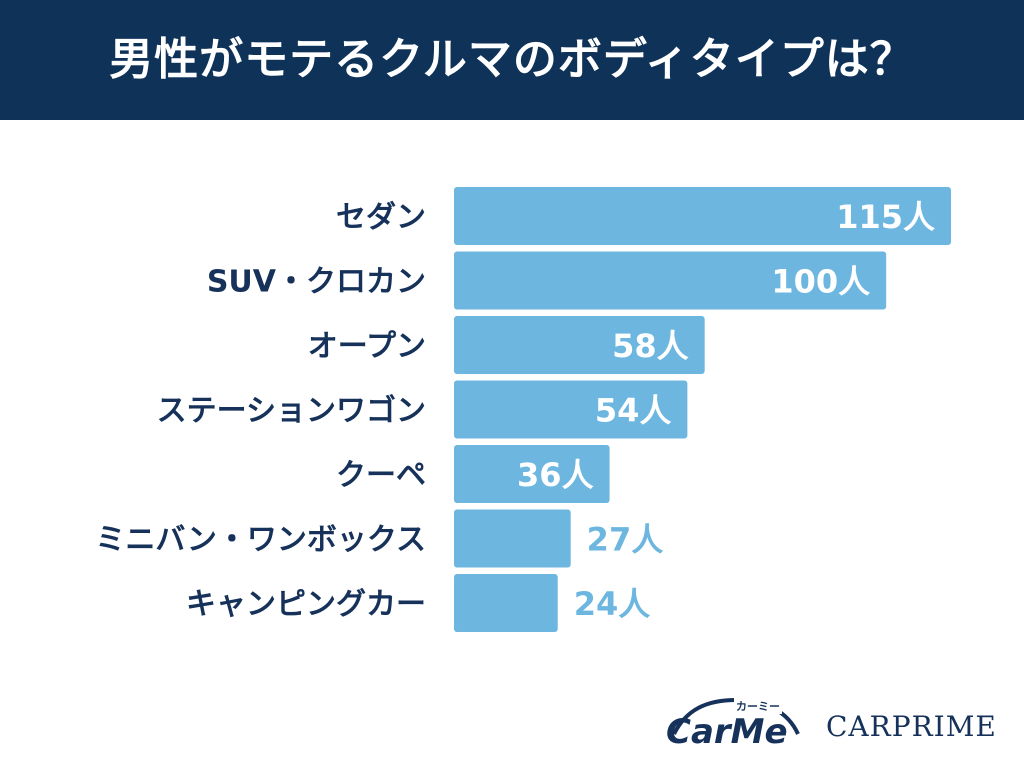  What do you see at coordinates (381, 217) in the screenshot?
I see `category-label: セダン` at bounding box center [381, 217].